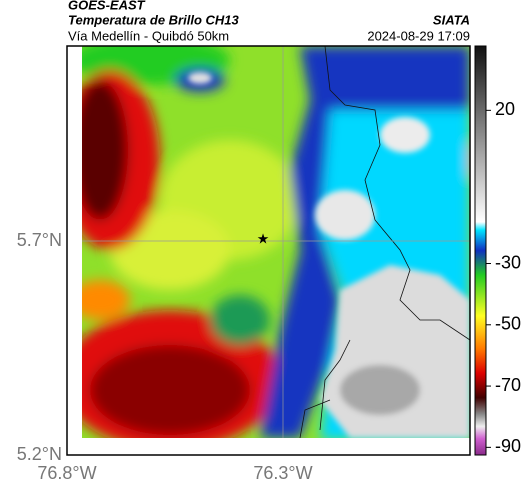  What do you see at coordinates (39, 240) in the screenshot?
I see `lat-label: 5.7°N` at bounding box center [39, 240].